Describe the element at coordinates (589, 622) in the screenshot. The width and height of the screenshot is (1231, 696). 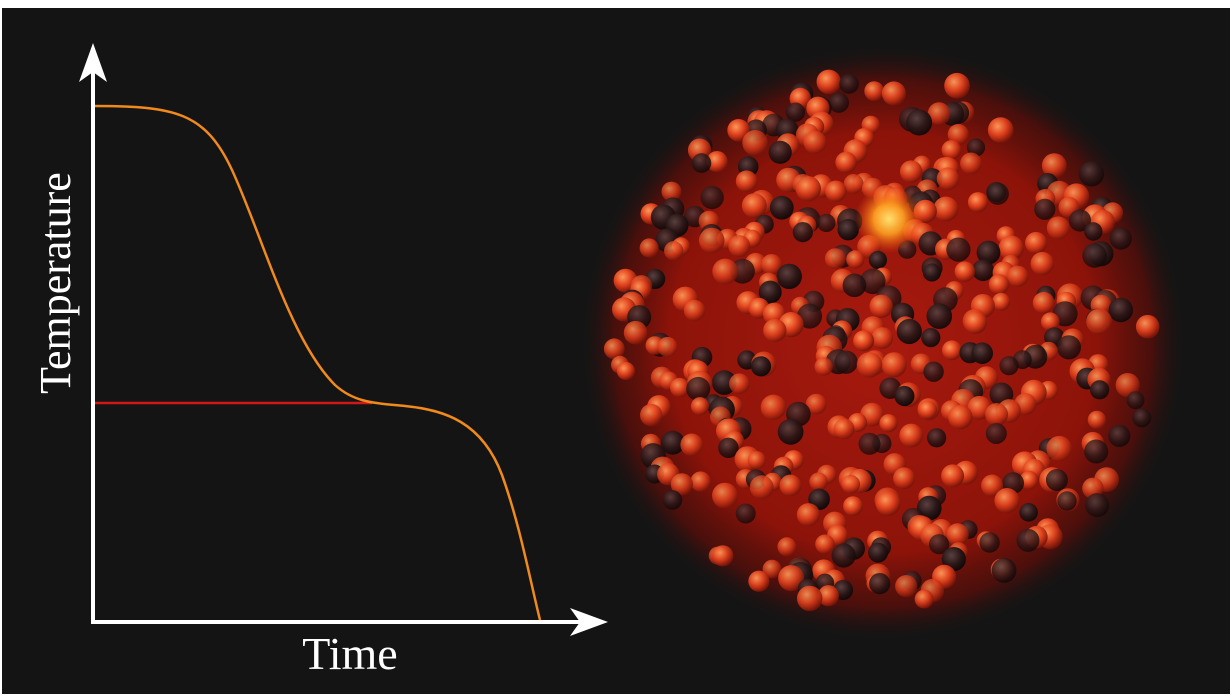
I see `x-axis-arrow` at that location.